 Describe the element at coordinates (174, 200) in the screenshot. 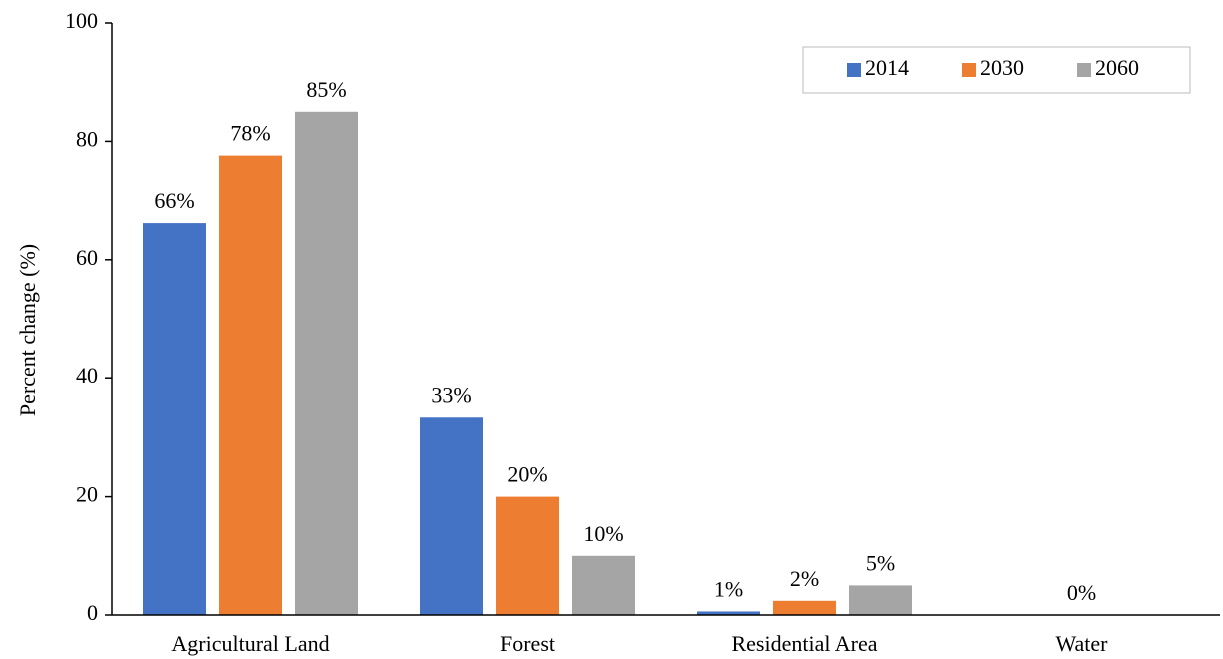

I see `data-label: 66%` at that location.